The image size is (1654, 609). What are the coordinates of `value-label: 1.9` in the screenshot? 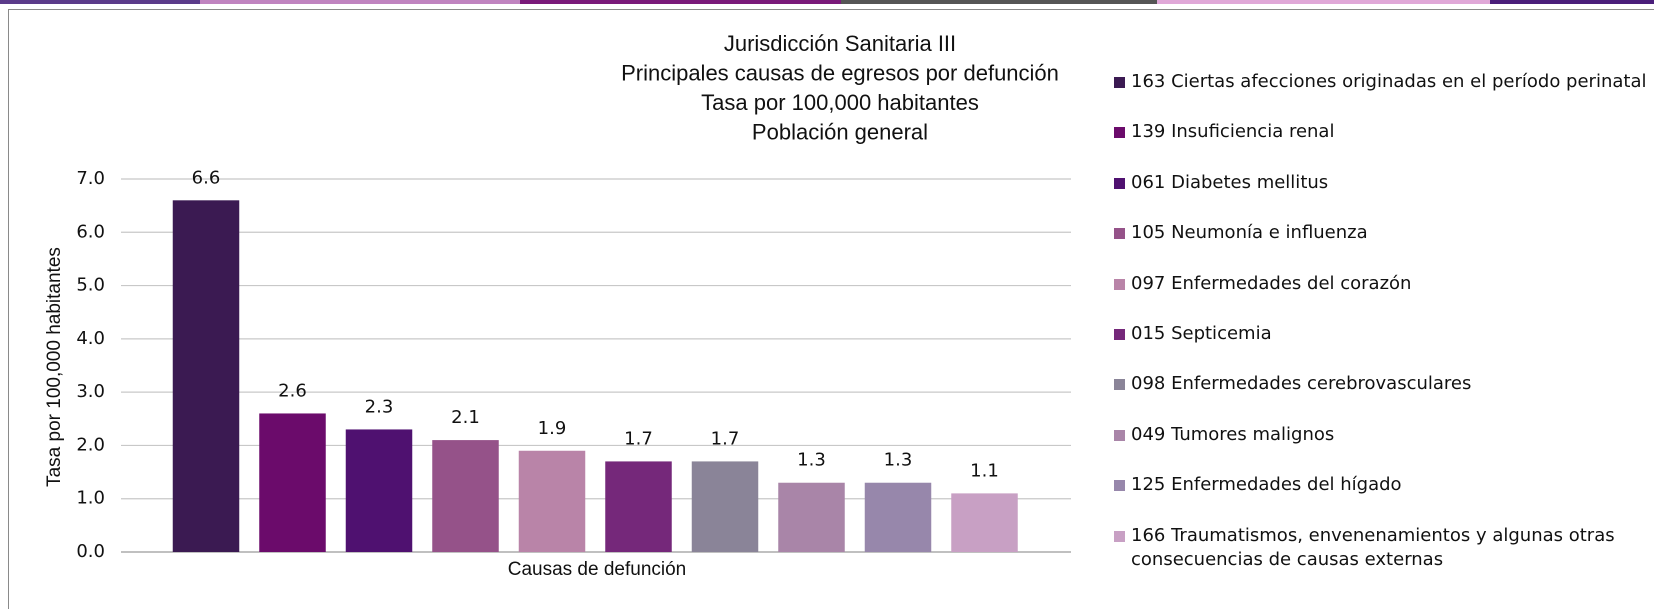 It's located at (552, 428).